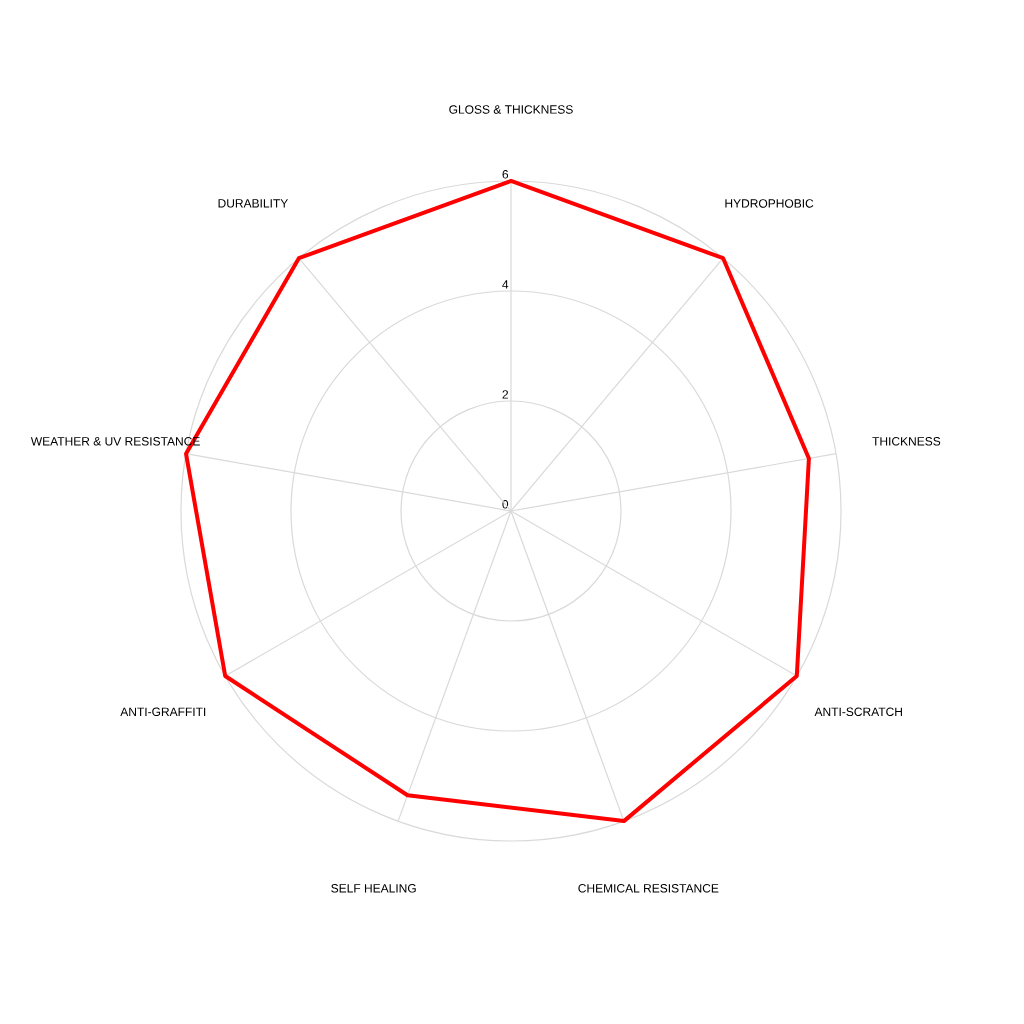 The width and height of the screenshot is (1024, 1024). I want to click on y-tick-label: 0, so click(505, 504).